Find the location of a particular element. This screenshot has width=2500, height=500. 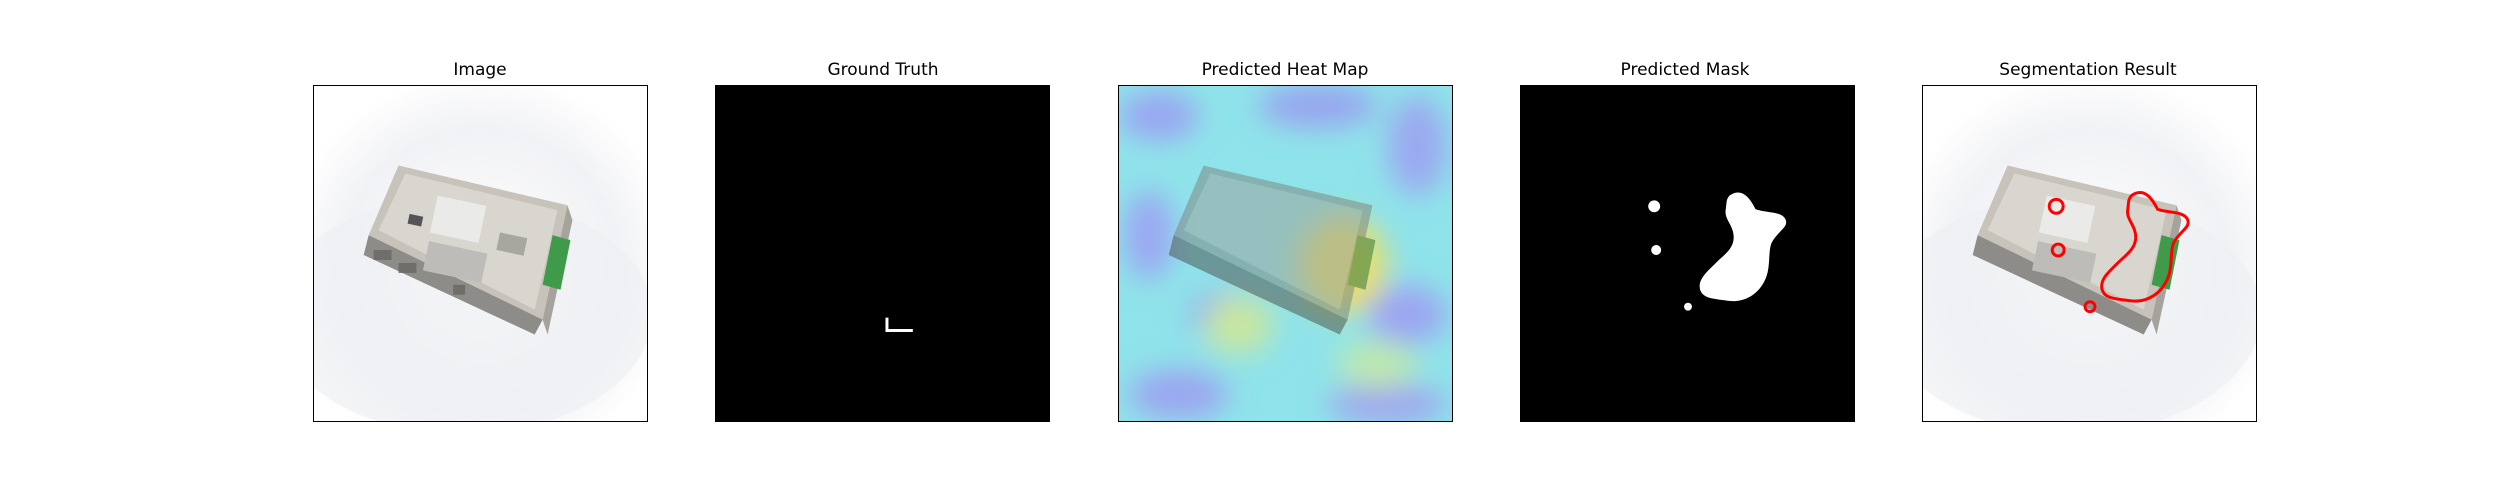

panel-title-image: Image is located at coordinates (480, 70).